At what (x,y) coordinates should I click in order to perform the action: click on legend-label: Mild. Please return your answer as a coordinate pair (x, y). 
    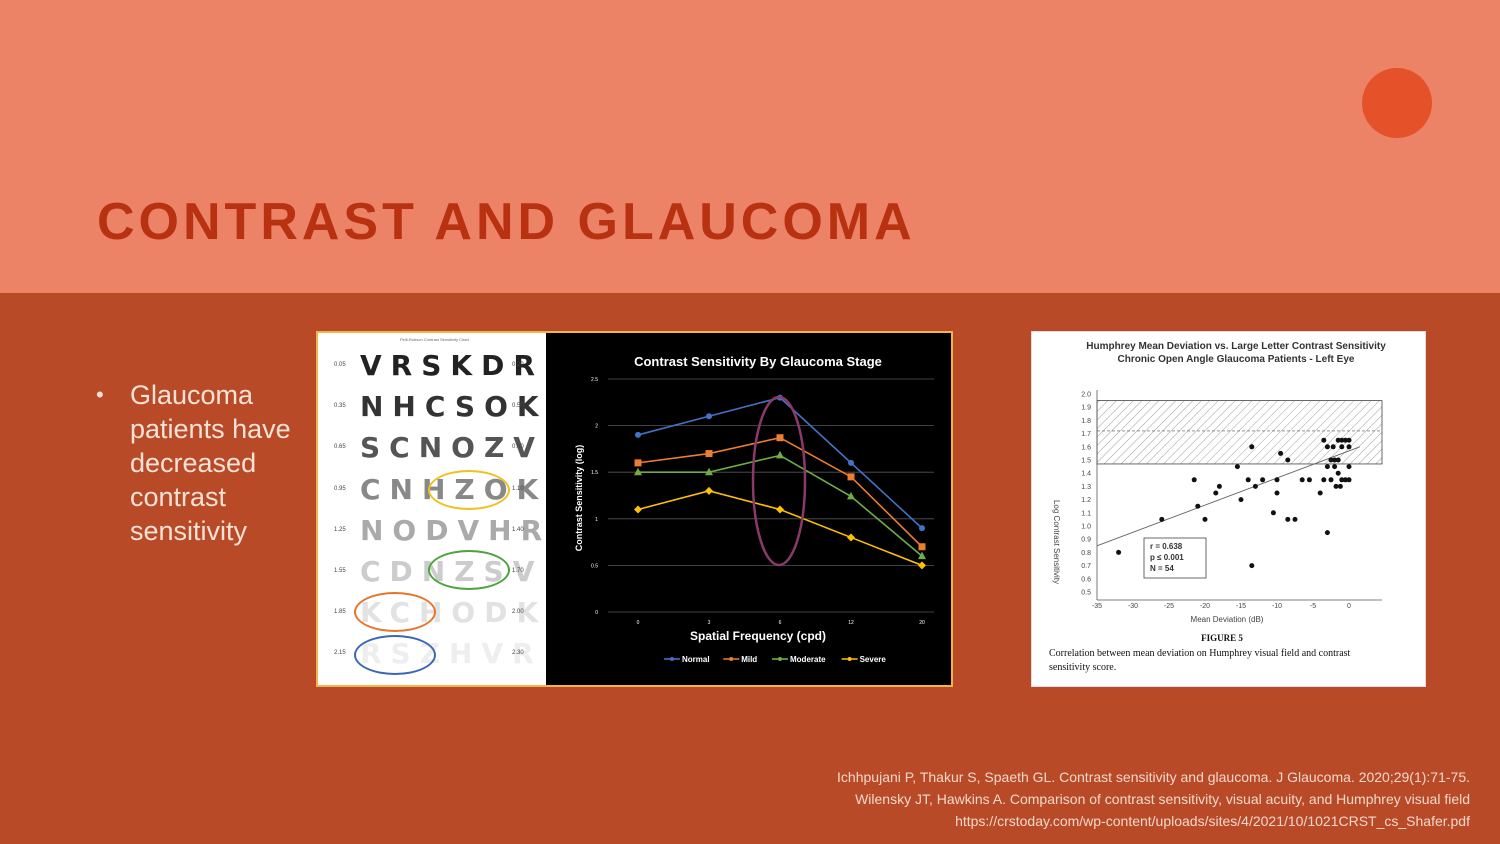
    Looking at the image, I should click on (749, 659).